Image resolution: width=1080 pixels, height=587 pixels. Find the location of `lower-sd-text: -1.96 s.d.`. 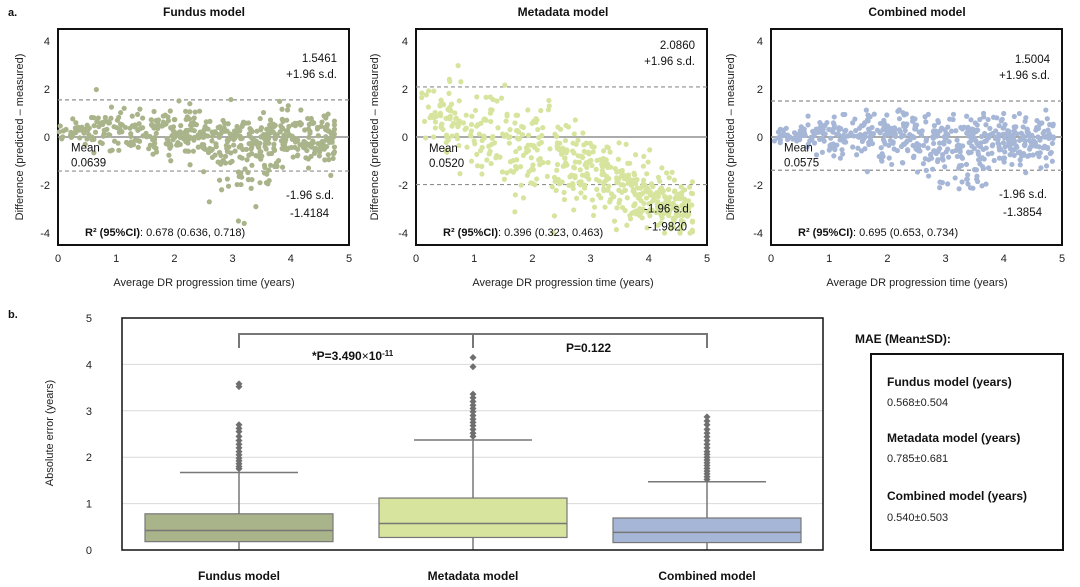

lower-sd-text: -1.96 s.d. is located at coordinates (668, 210).